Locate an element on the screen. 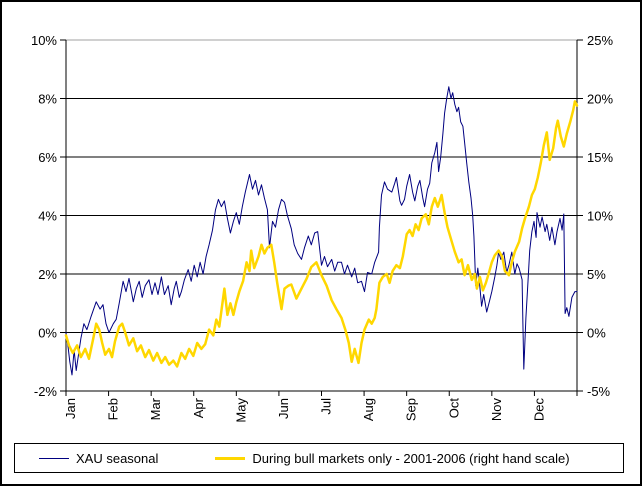 Image resolution: width=642 pixels, height=486 pixels. x-month-label: Jun is located at coordinates (283, 408).